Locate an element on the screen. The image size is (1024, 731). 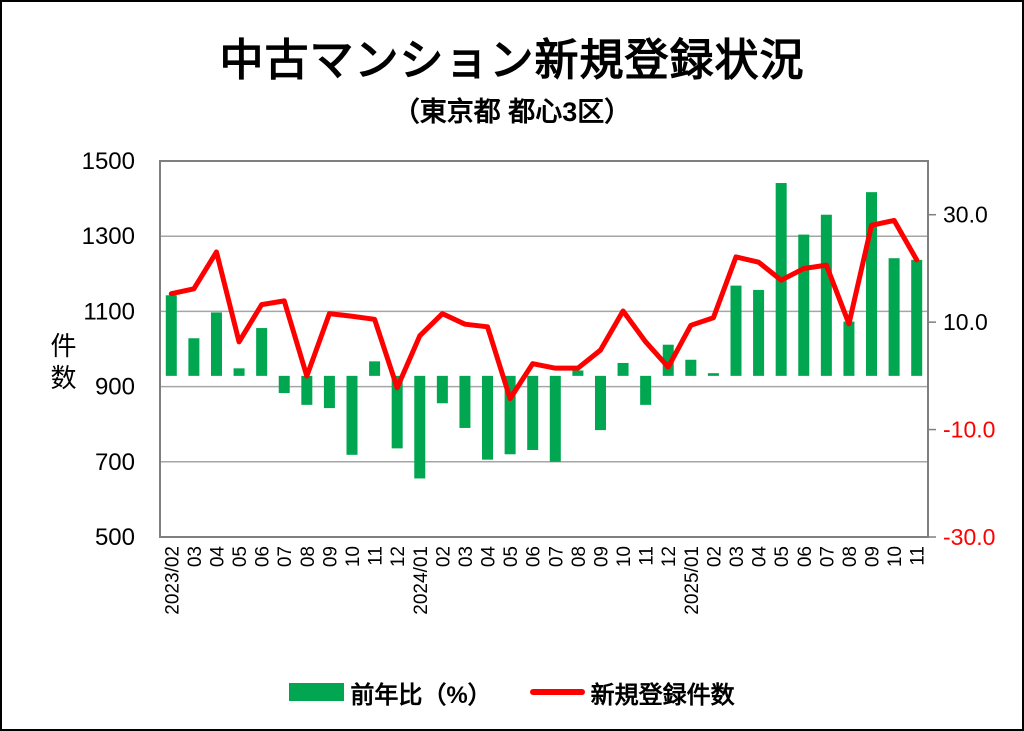
legend-item-registrations: 新規登録件数 is located at coordinates (632, 692).